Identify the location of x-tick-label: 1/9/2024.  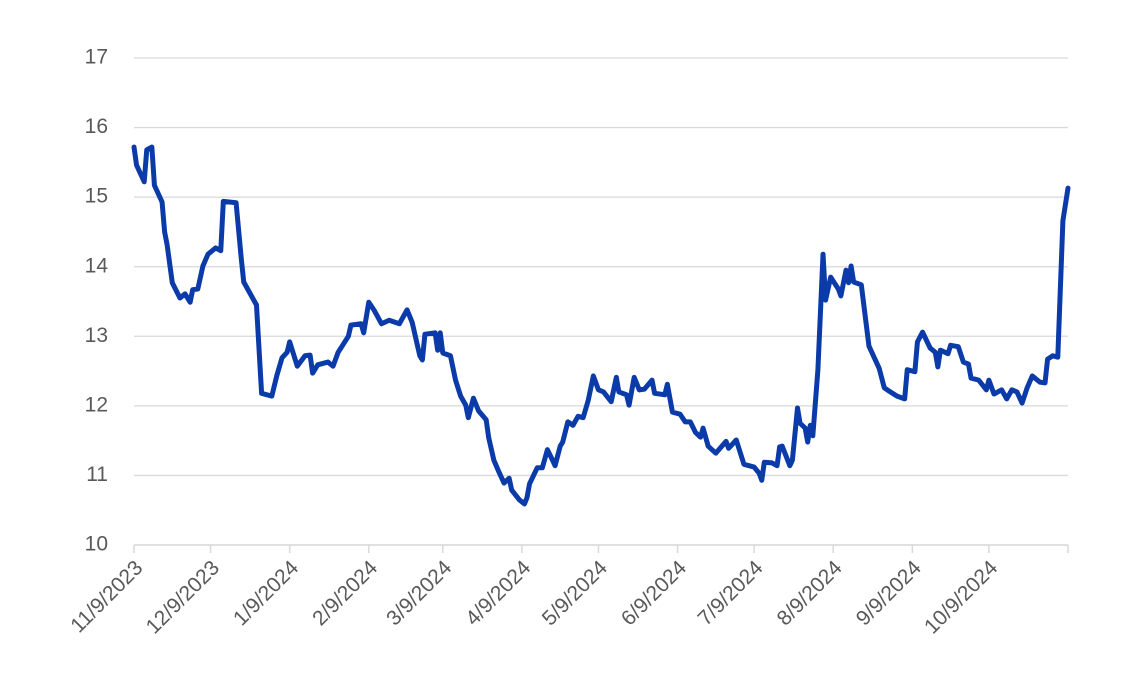
(266, 593).